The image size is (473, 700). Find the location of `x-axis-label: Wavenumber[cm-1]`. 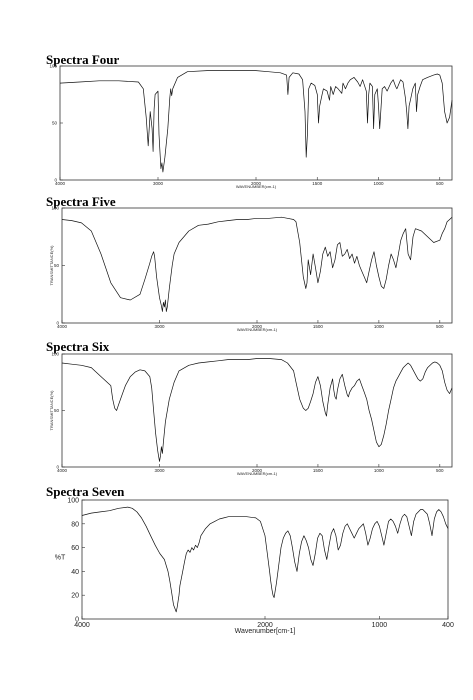

x-axis-label: Wavenumber[cm-1] is located at coordinates (265, 631).